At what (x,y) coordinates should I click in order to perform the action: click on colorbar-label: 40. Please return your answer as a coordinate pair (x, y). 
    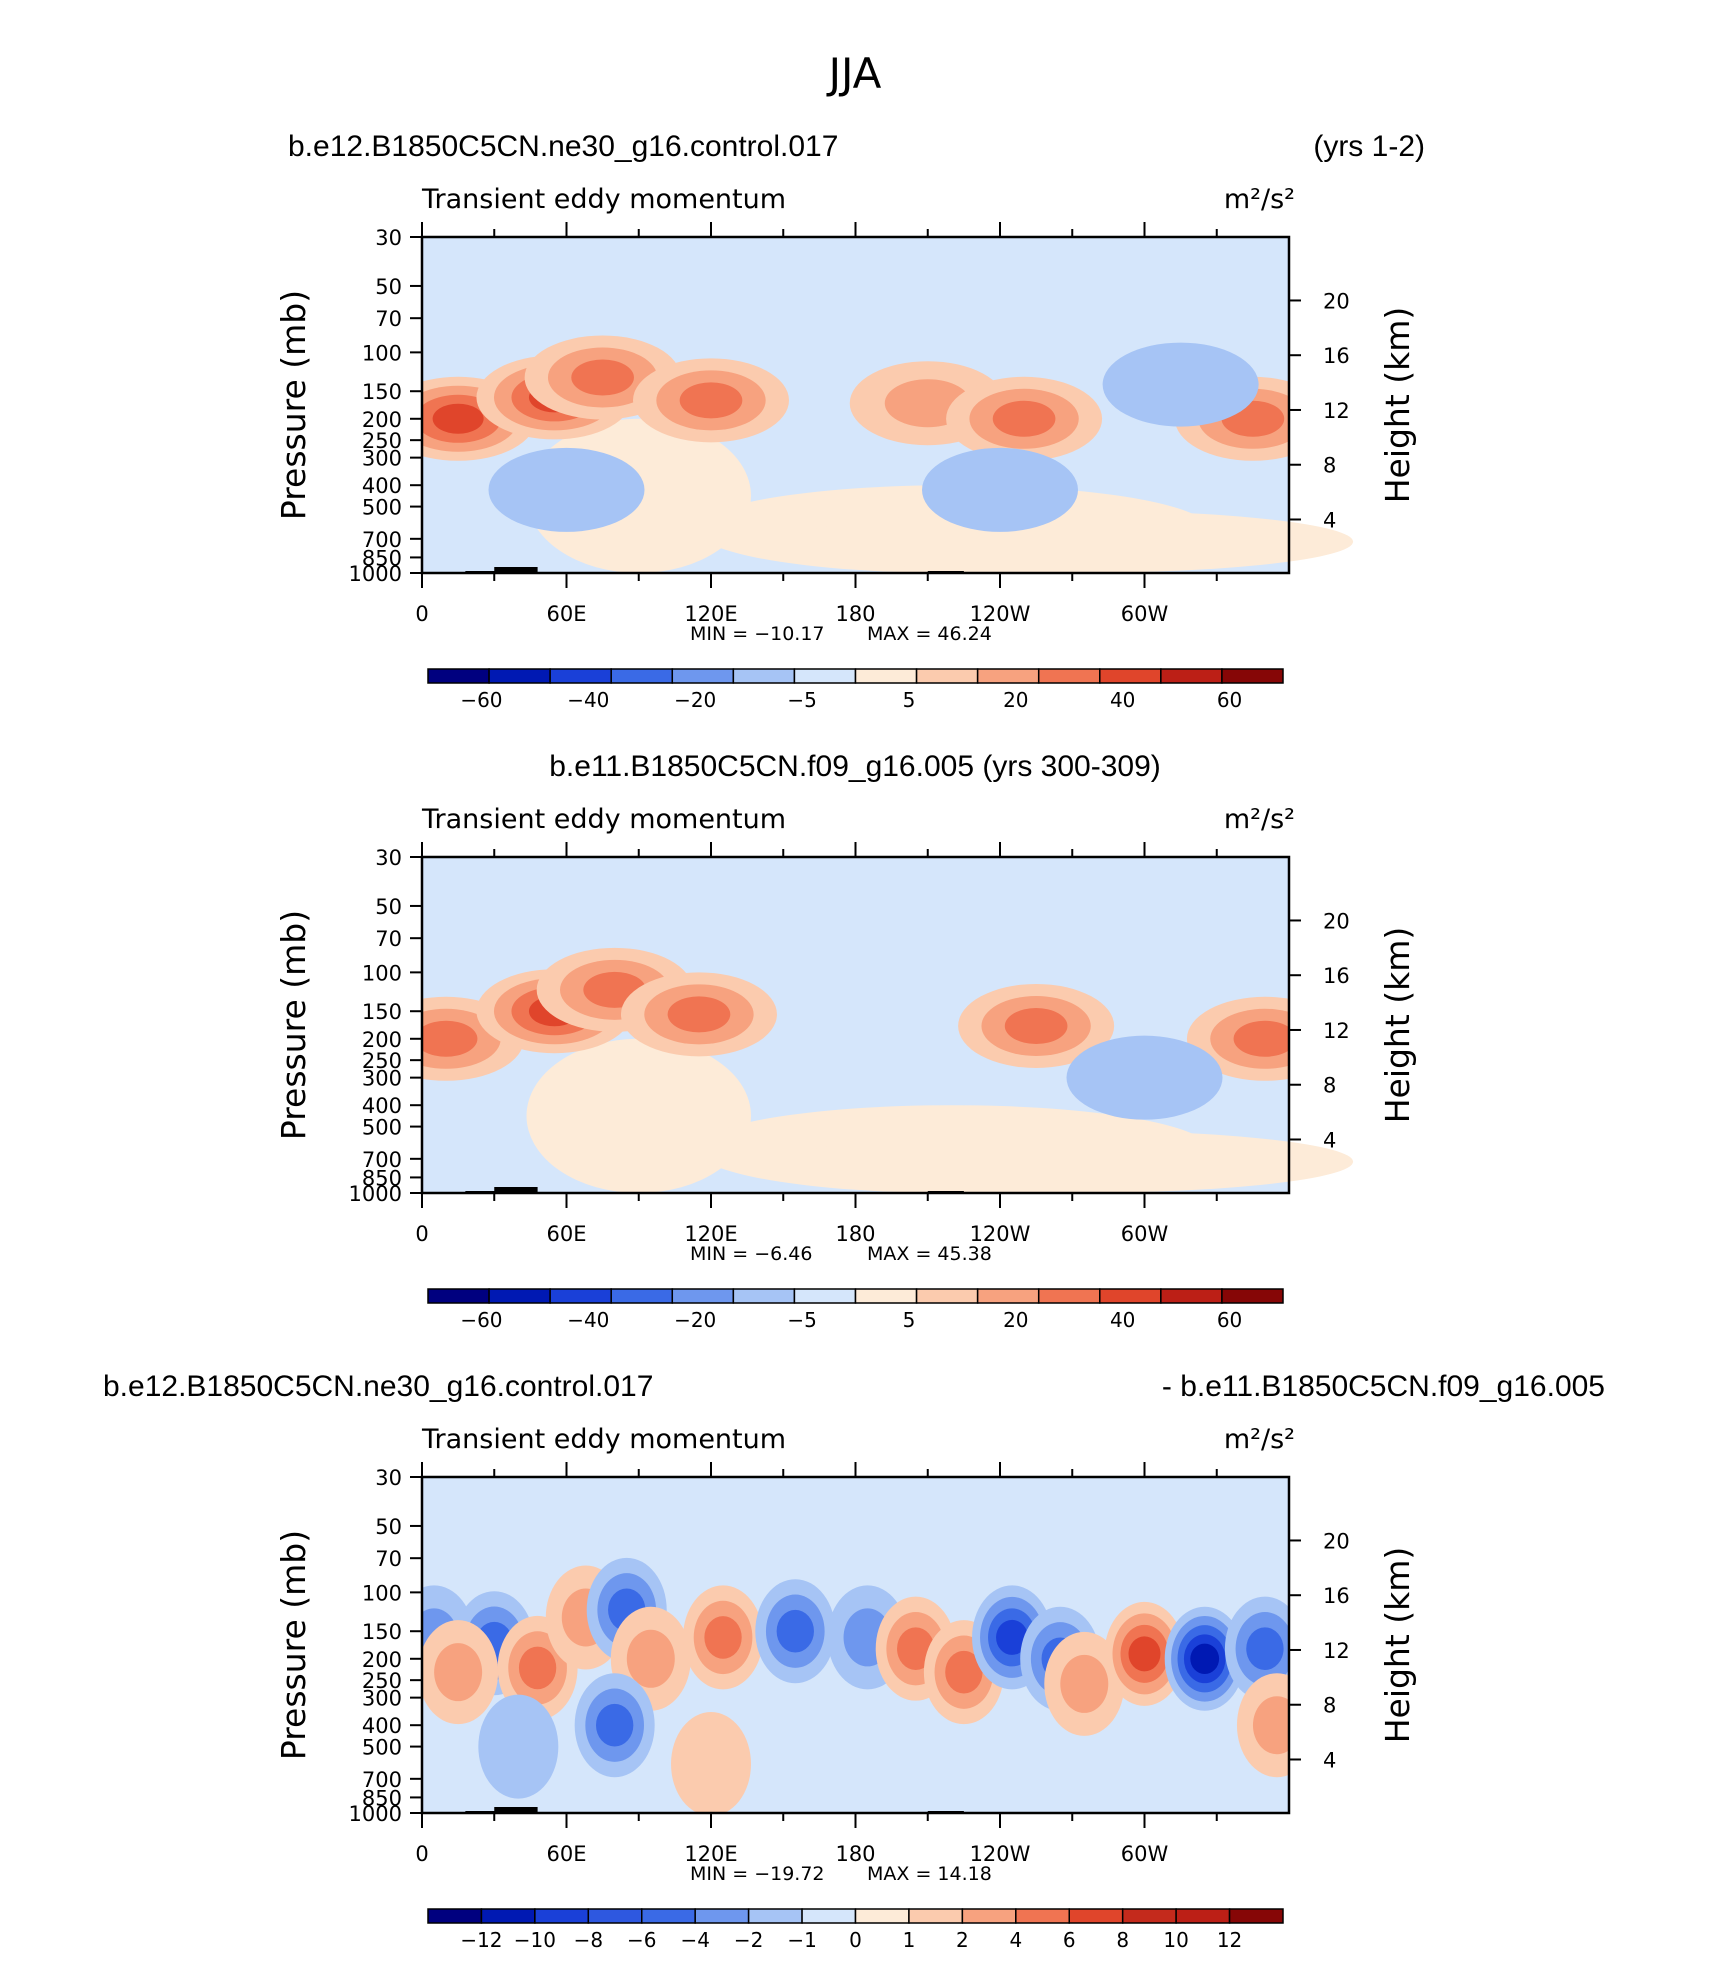
    Looking at the image, I should click on (1122, 1320).